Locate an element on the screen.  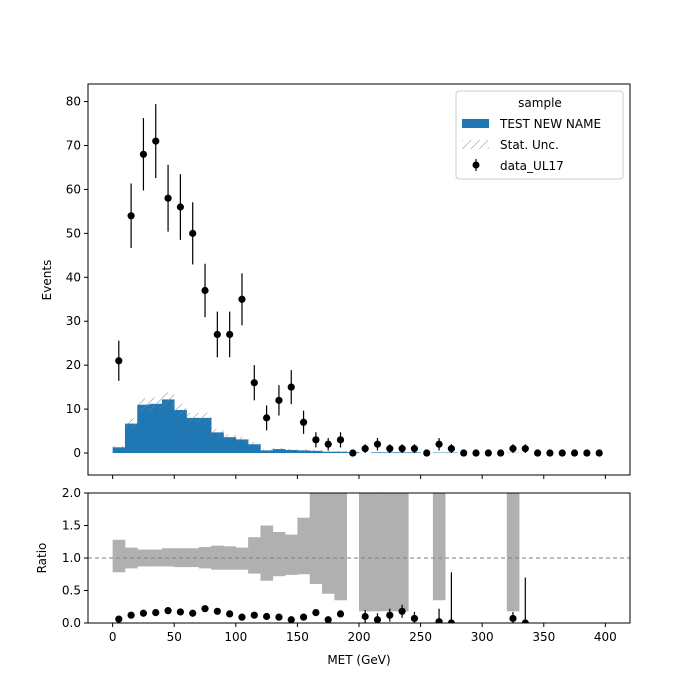
y-tick-label: 40 is located at coordinates (73, 277).